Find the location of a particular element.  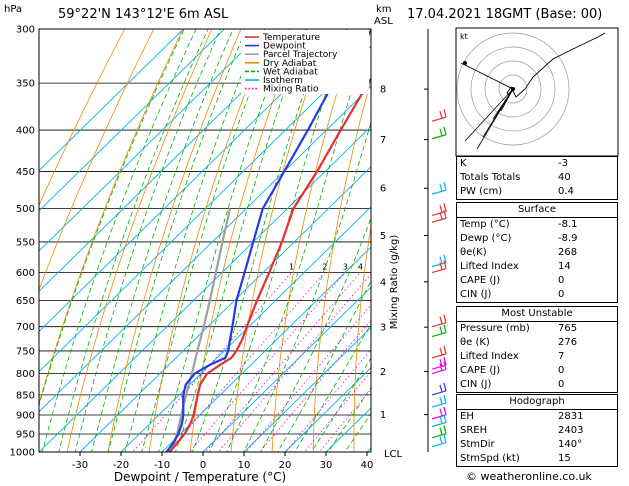

km-tick-label: 5 is located at coordinates (383, 236).